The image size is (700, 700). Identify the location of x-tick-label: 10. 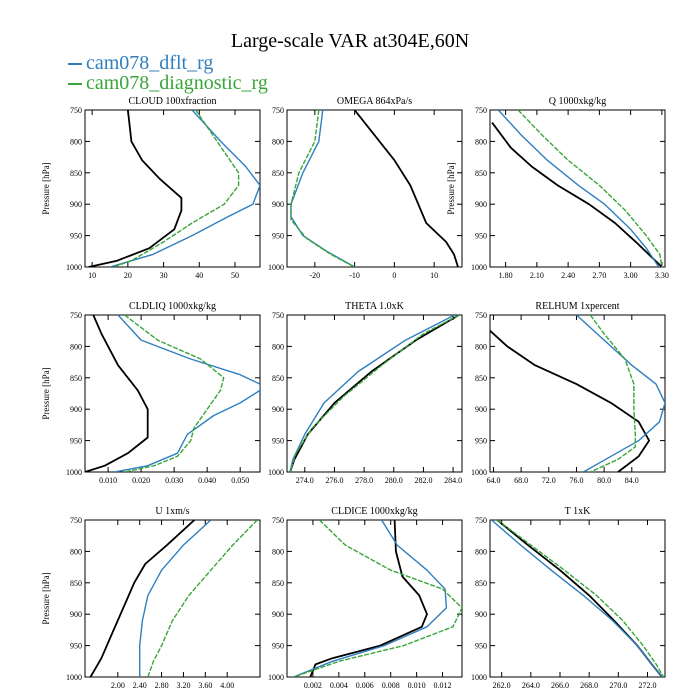
(92, 275).